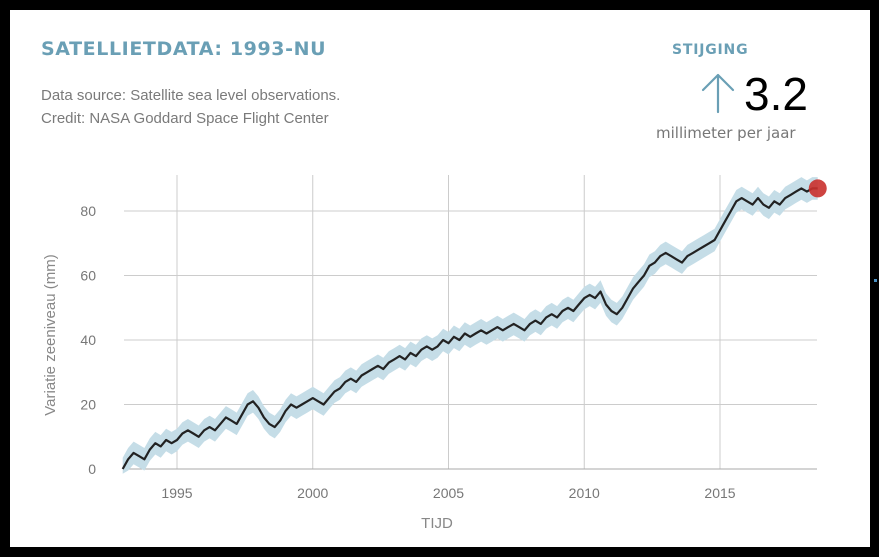  Describe the element at coordinates (88, 405) in the screenshot. I see `y-tick-label: 20` at that location.